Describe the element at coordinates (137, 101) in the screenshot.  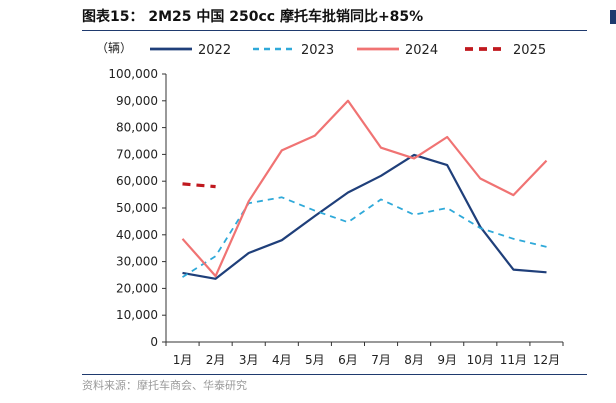
I see `y-tick-label: 90,000` at that location.